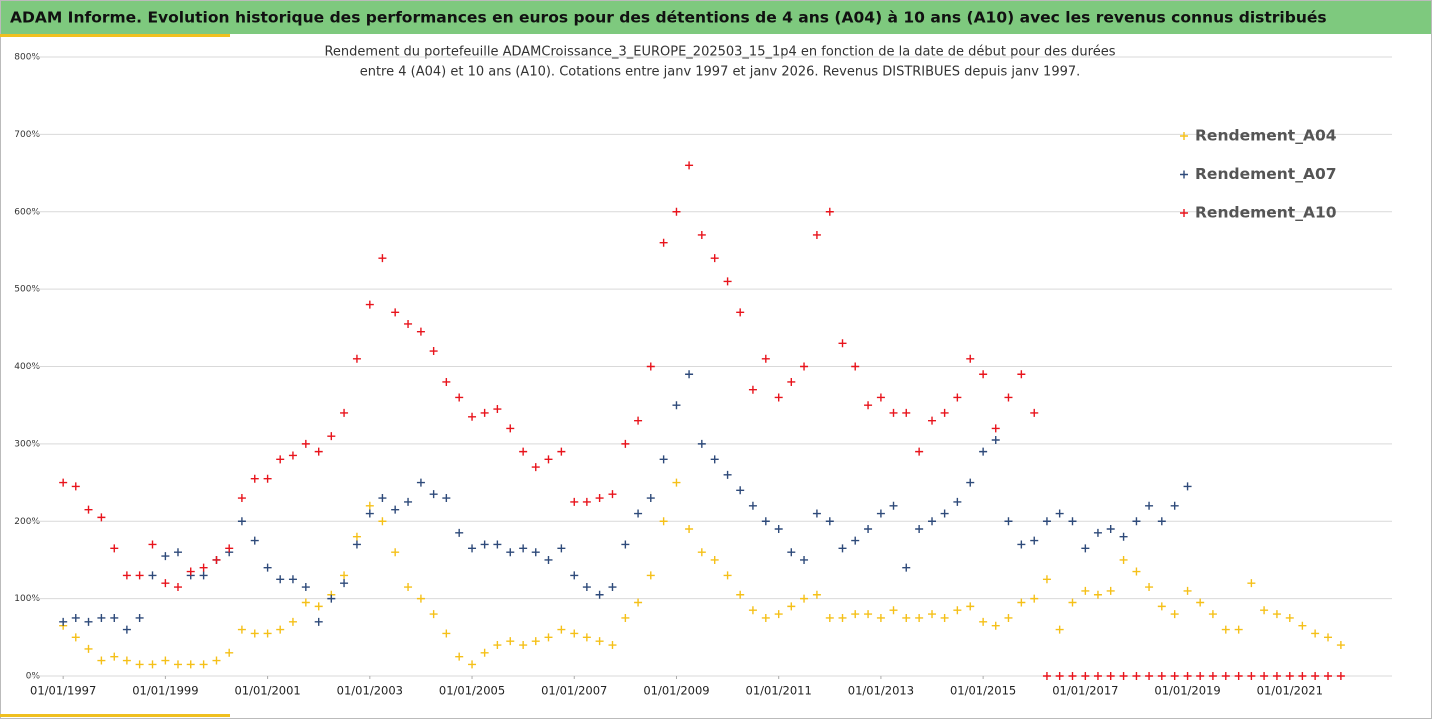 Image resolution: width=1432 pixels, height=723 pixels. What do you see at coordinates (472, 691) in the screenshot?
I see `x-tick-label: 01/01/2005` at bounding box center [472, 691].